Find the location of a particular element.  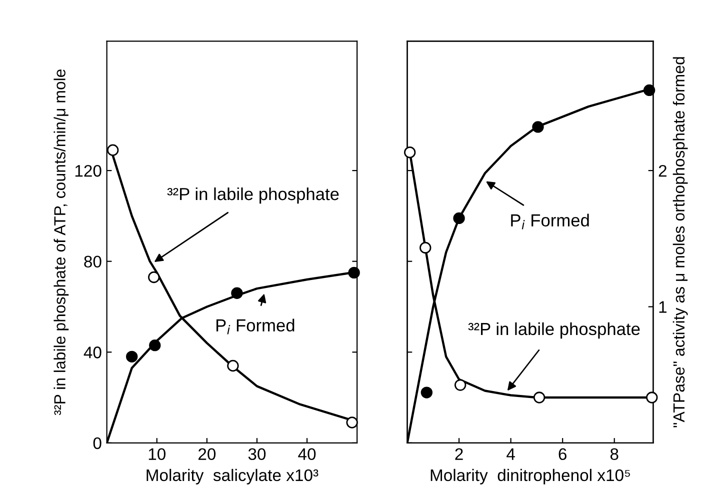

x-axis-title: Molarity salicylate x10³ is located at coordinates (232, 476).